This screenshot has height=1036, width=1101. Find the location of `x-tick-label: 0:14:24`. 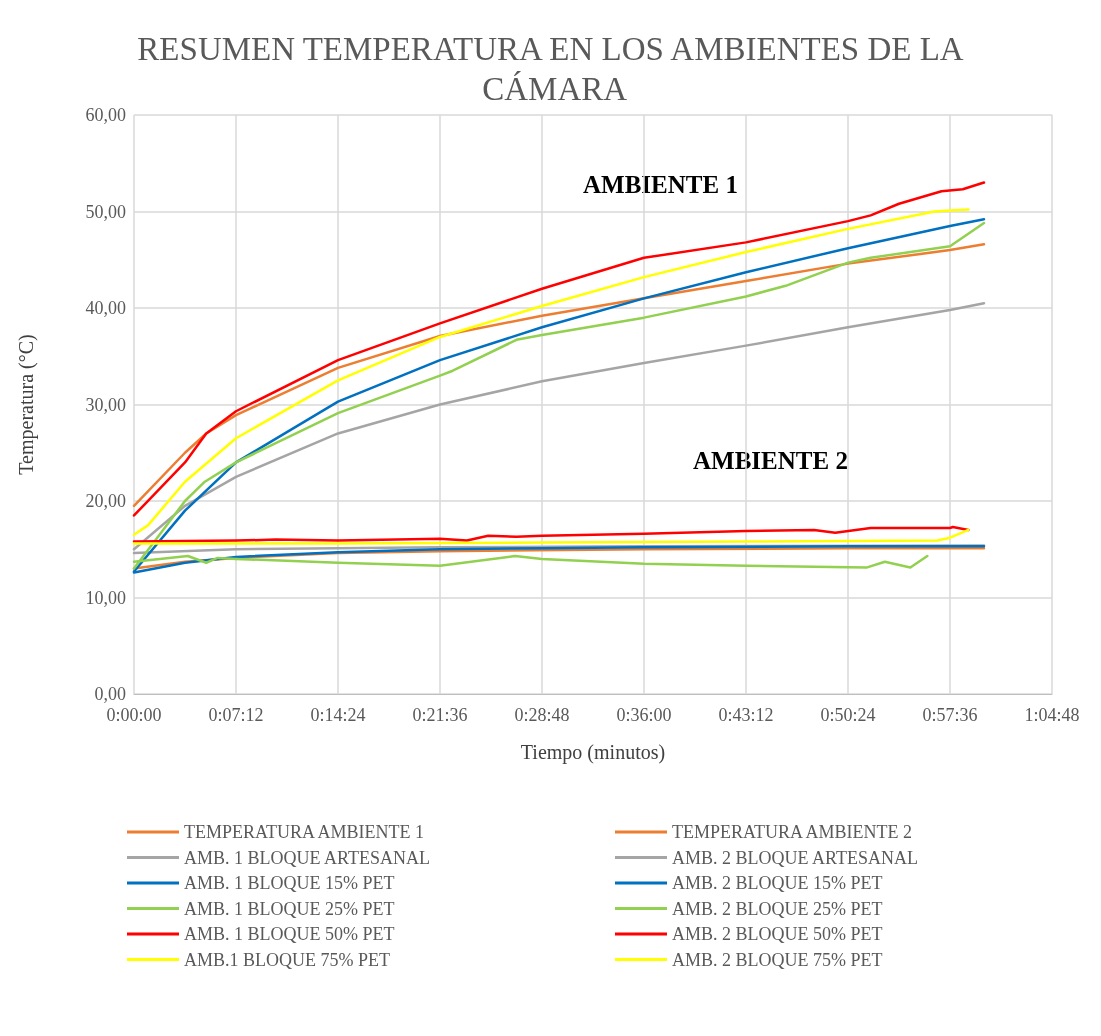

x-tick-label: 0:14:24 is located at coordinates (338, 715).